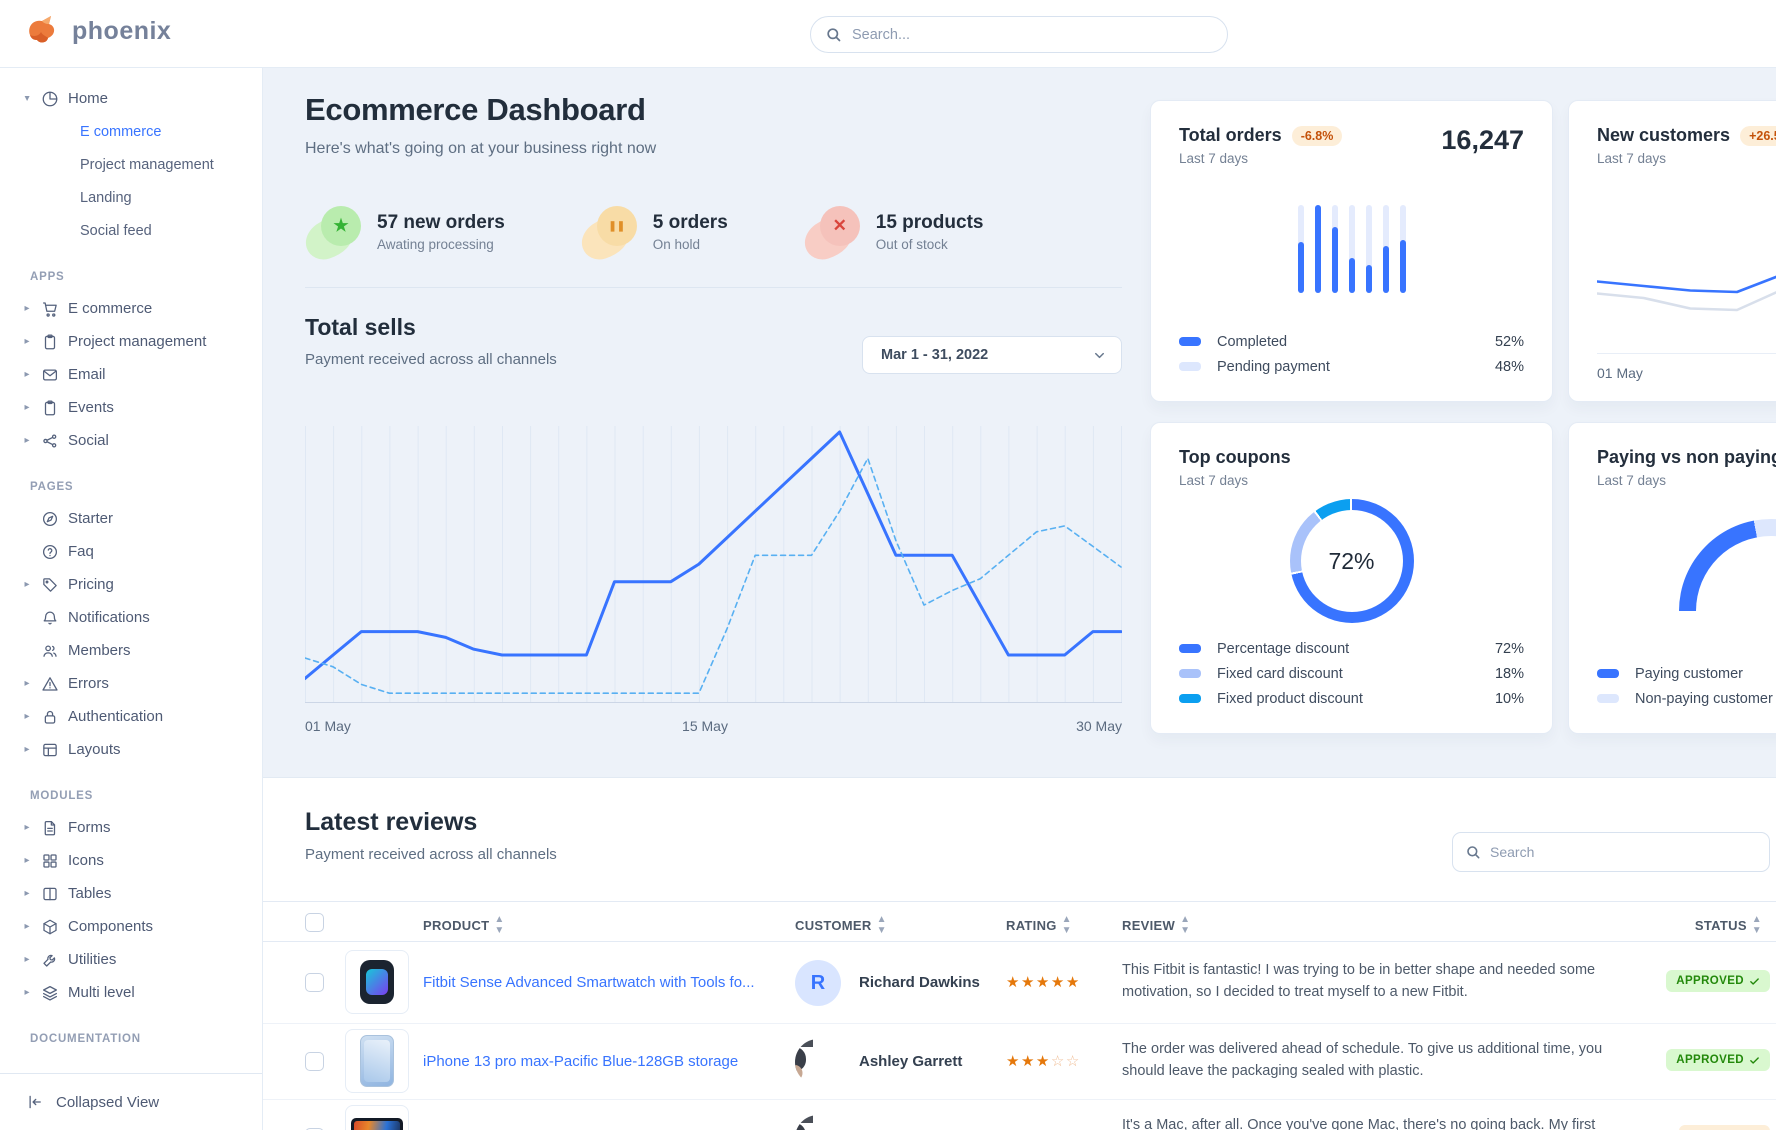 This screenshot has width=1776, height=1130. I want to click on legend-value: 48%, so click(1509, 366).